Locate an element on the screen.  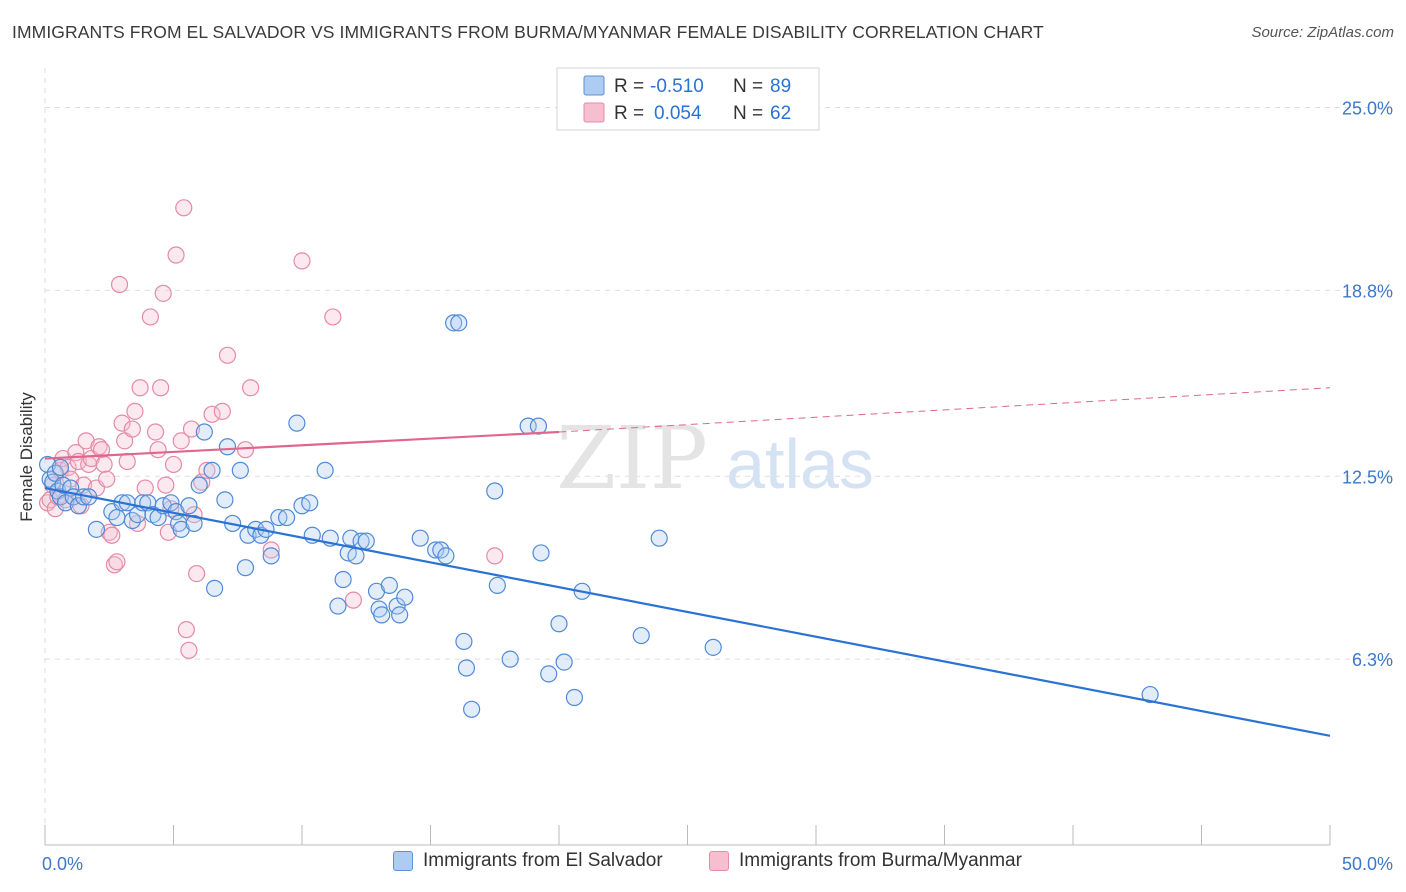
bottom-legend-item-burma: Immigrants from Burma/Myanmar is located at coordinates (865, 861).